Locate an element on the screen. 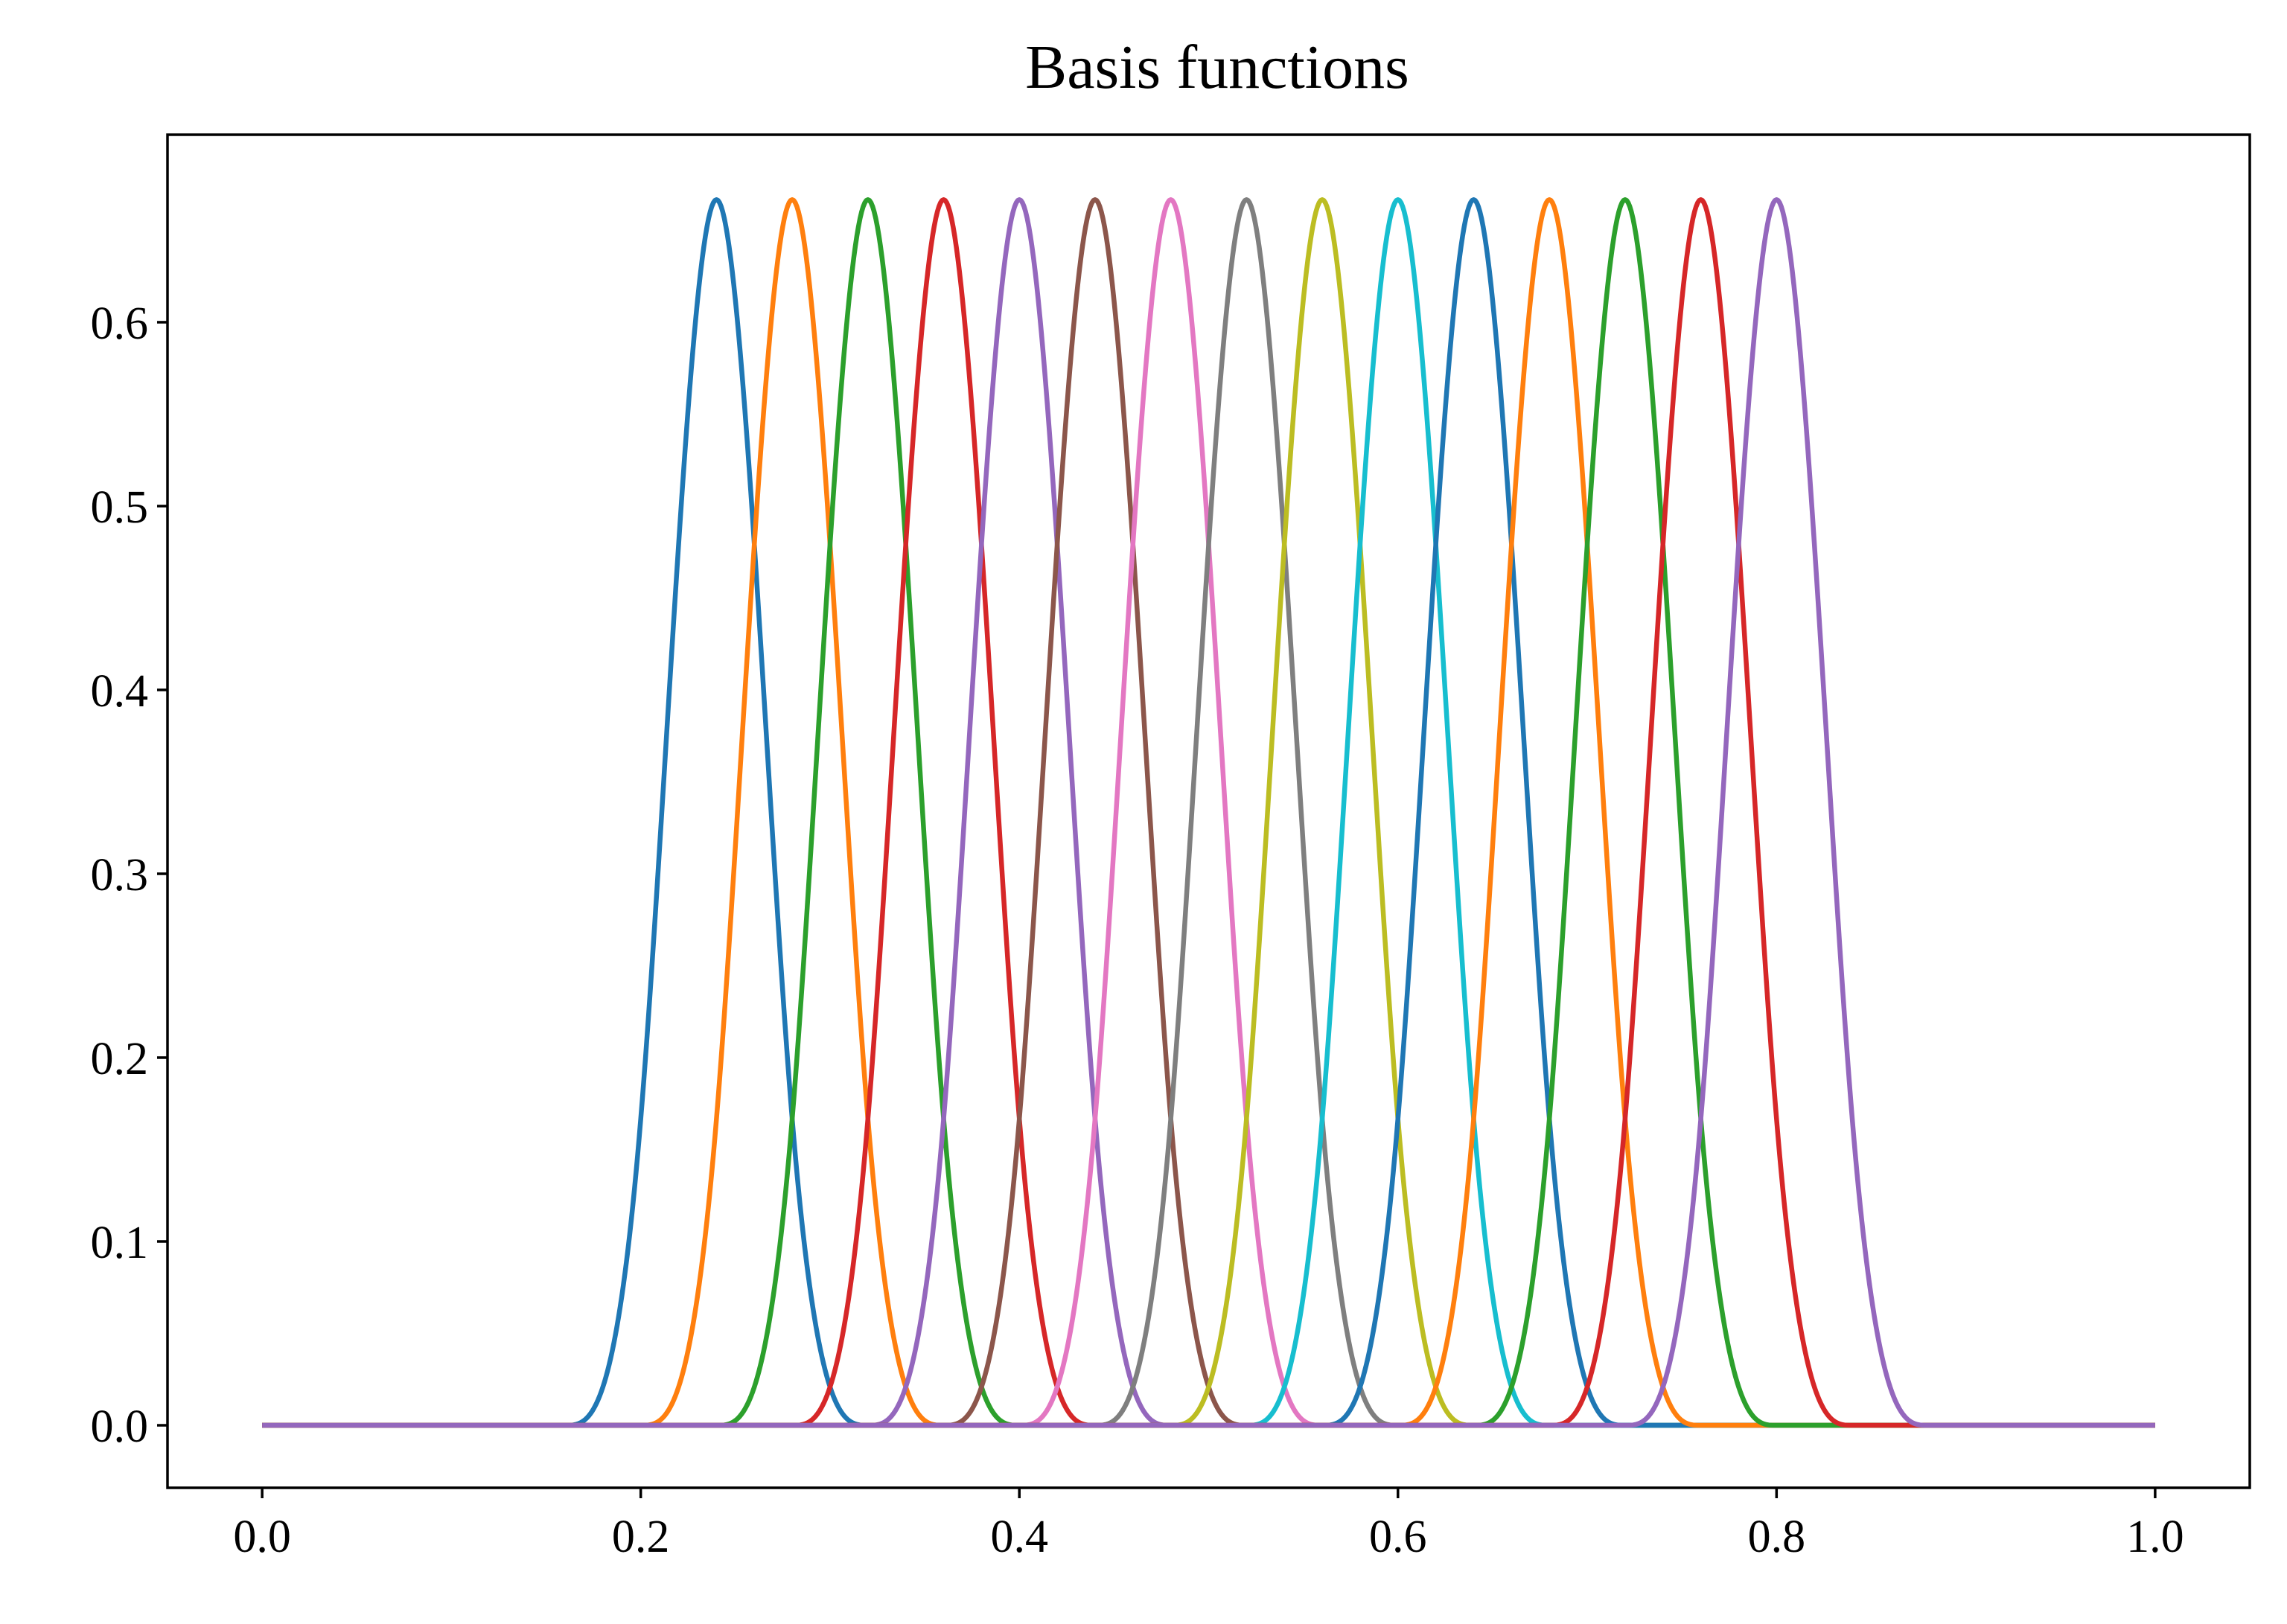 This screenshot has height=1624, width=2287. x-tick-label: 0.0 is located at coordinates (262, 1537).